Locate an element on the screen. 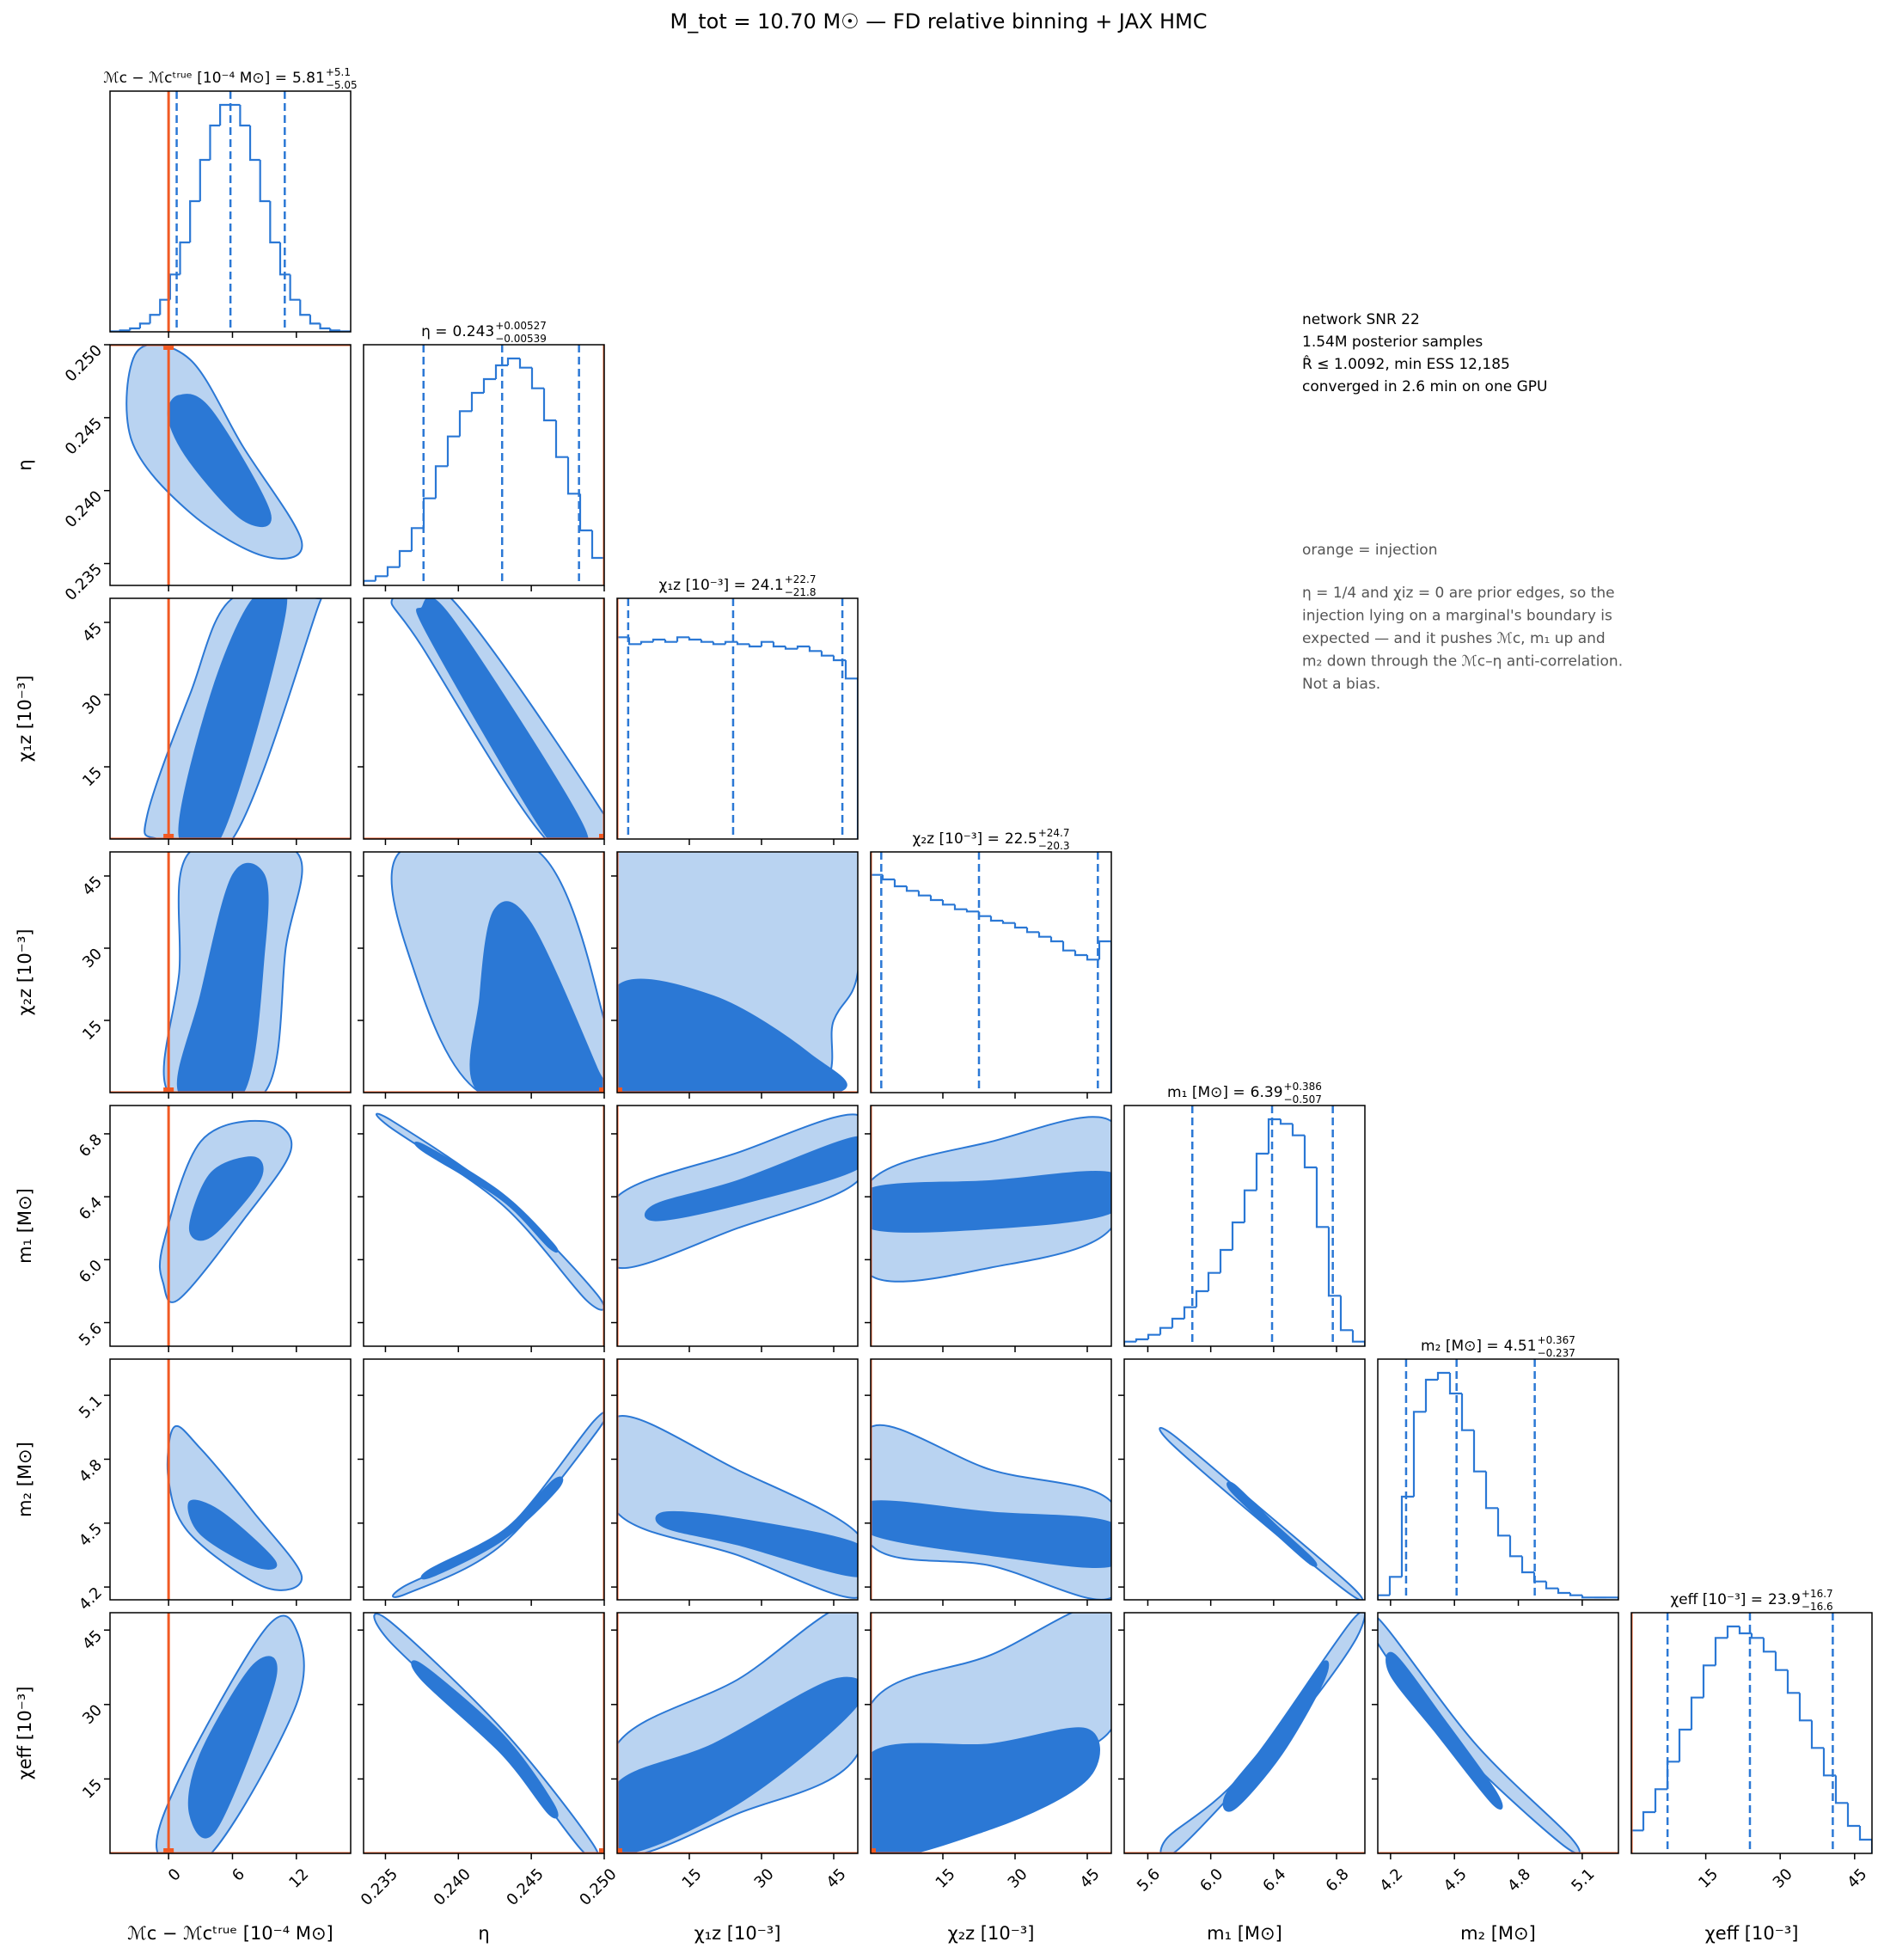  y-tick-label: 0.240 is located at coordinates (84, 509).